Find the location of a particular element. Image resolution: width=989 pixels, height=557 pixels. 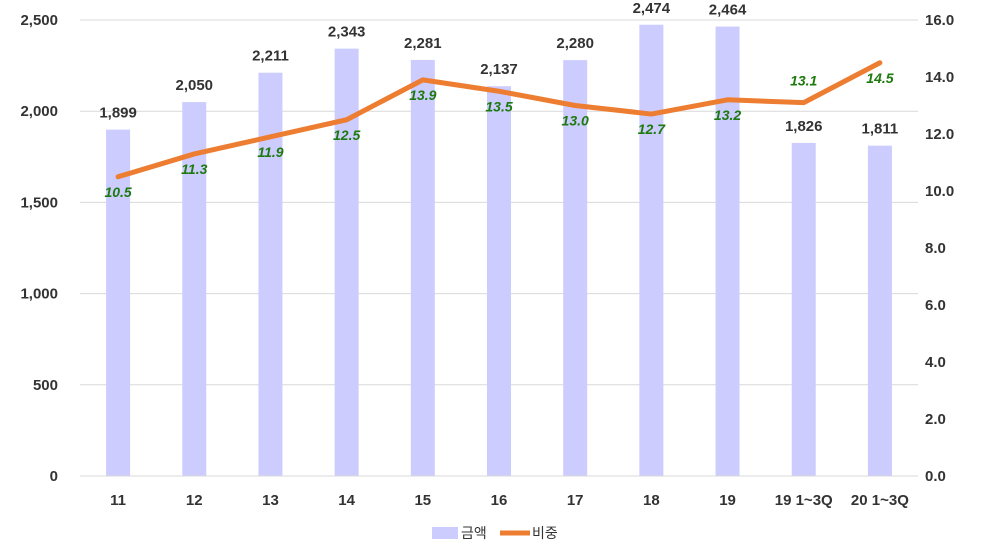

line-data-label: 13.0 is located at coordinates (575, 121).